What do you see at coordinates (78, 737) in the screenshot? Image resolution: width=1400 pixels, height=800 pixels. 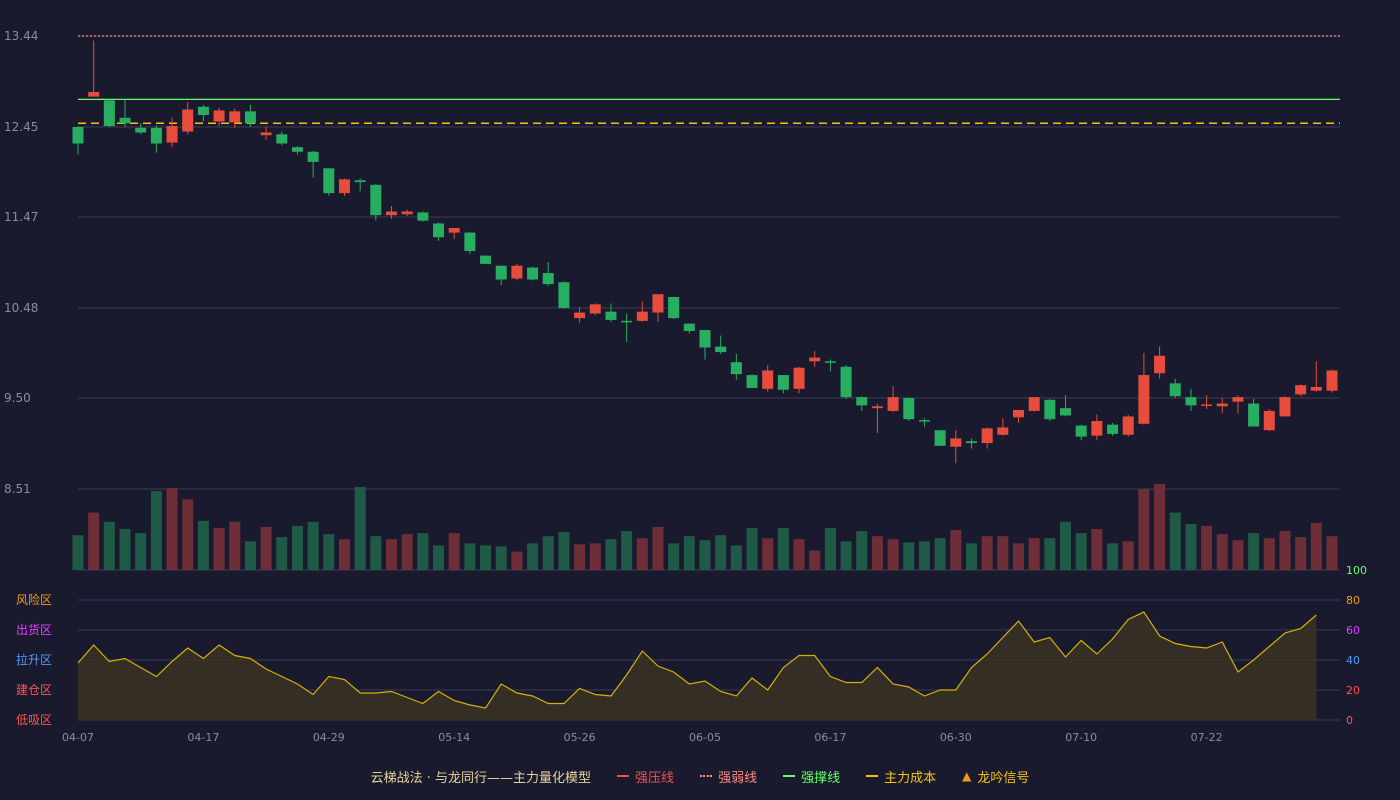 I see `date-tick-label: 04-07` at bounding box center [78, 737].